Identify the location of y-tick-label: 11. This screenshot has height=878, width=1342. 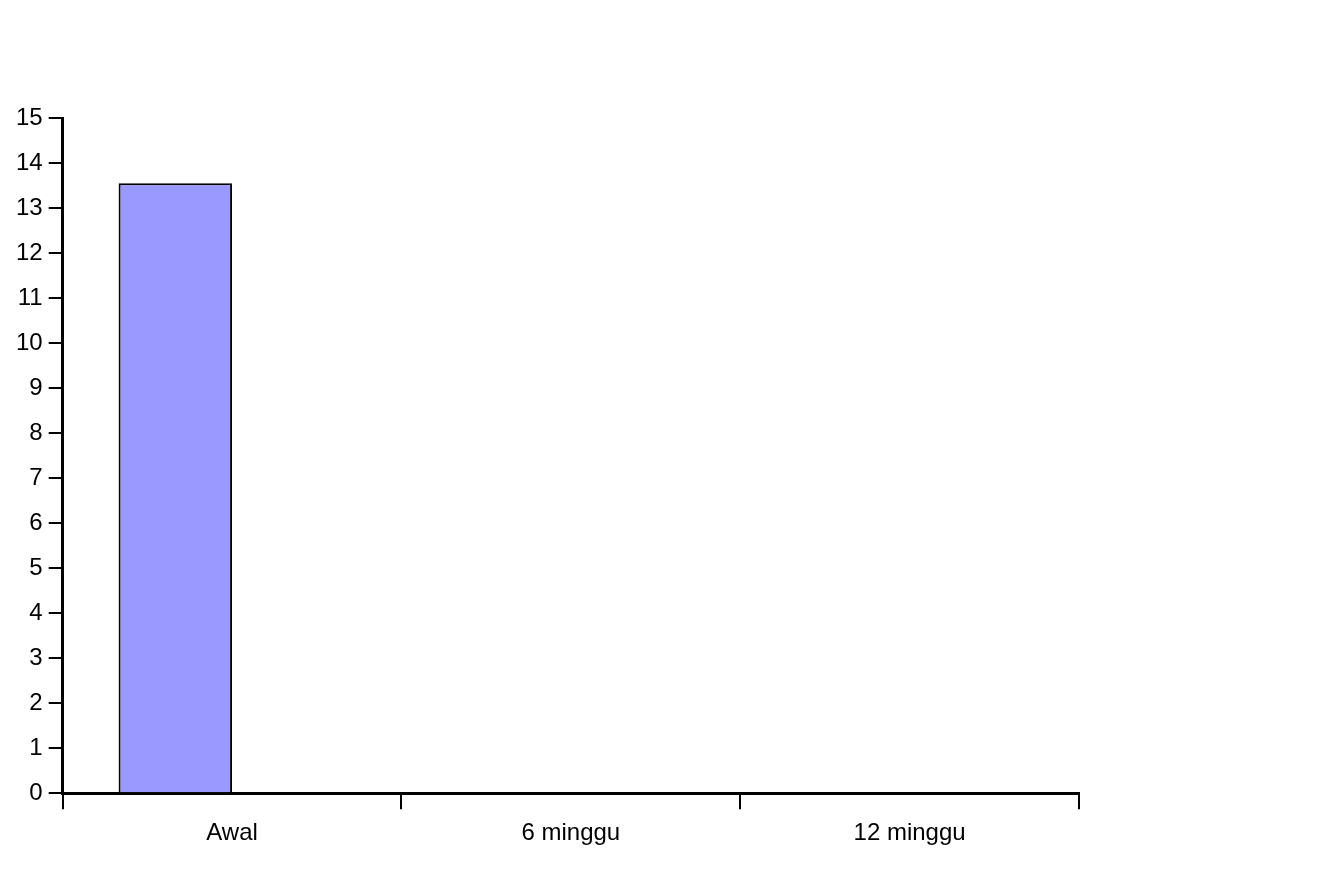
(30, 296).